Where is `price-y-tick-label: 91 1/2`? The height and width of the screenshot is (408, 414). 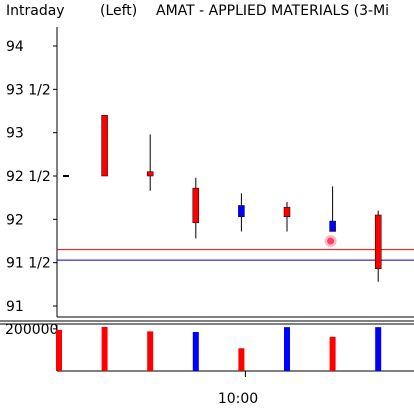
price-y-tick-label: 91 1/2 is located at coordinates (28, 264).